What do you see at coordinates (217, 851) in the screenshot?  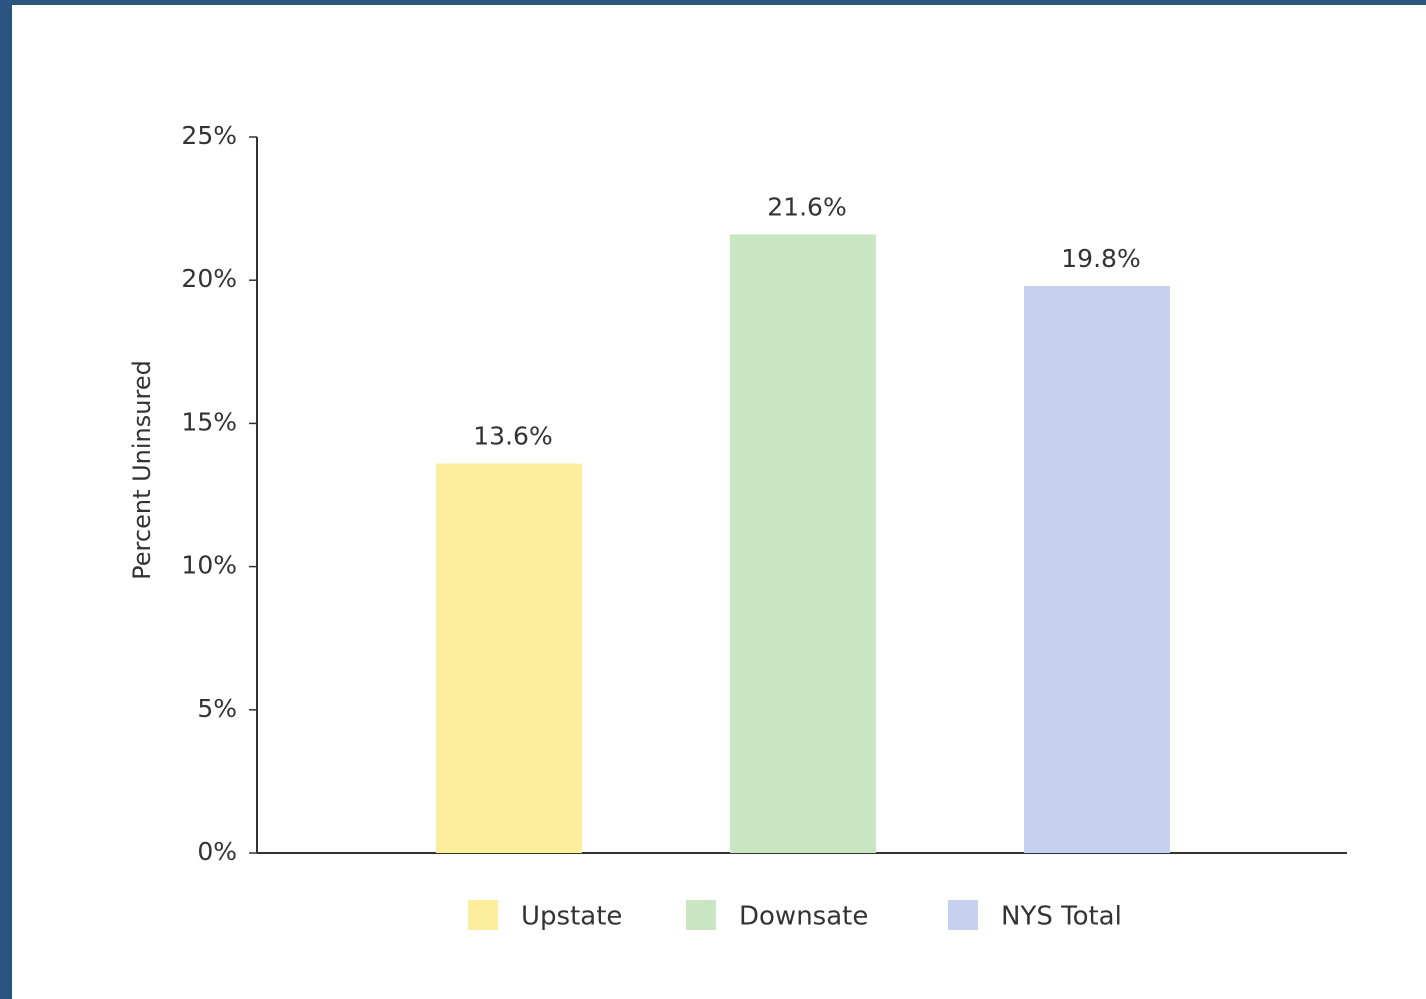 I see `y-tick-label: 0%` at bounding box center [217, 851].